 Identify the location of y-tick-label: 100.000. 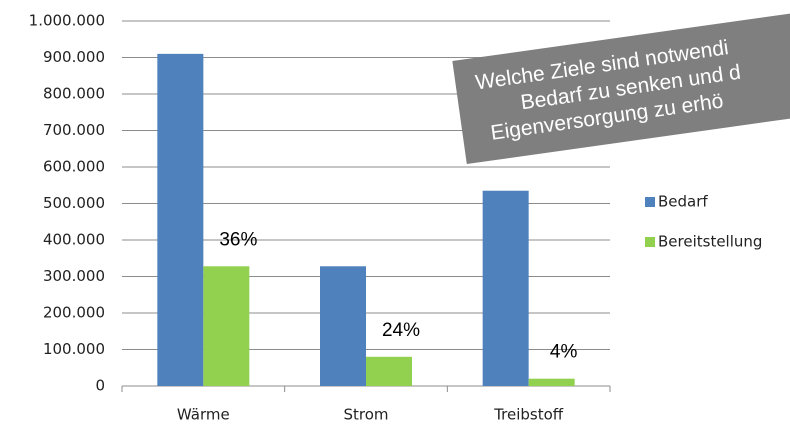
(74, 349).